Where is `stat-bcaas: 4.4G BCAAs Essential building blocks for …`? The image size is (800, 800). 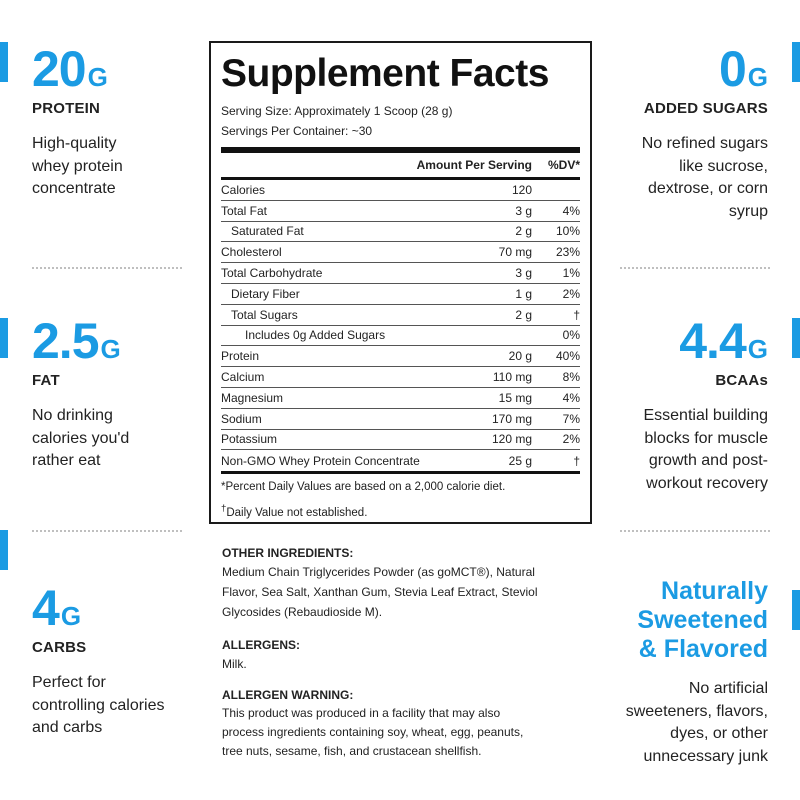
stat-bcaas: 4.4G BCAAs Essential building blocks for … is located at coordinates (673, 405).